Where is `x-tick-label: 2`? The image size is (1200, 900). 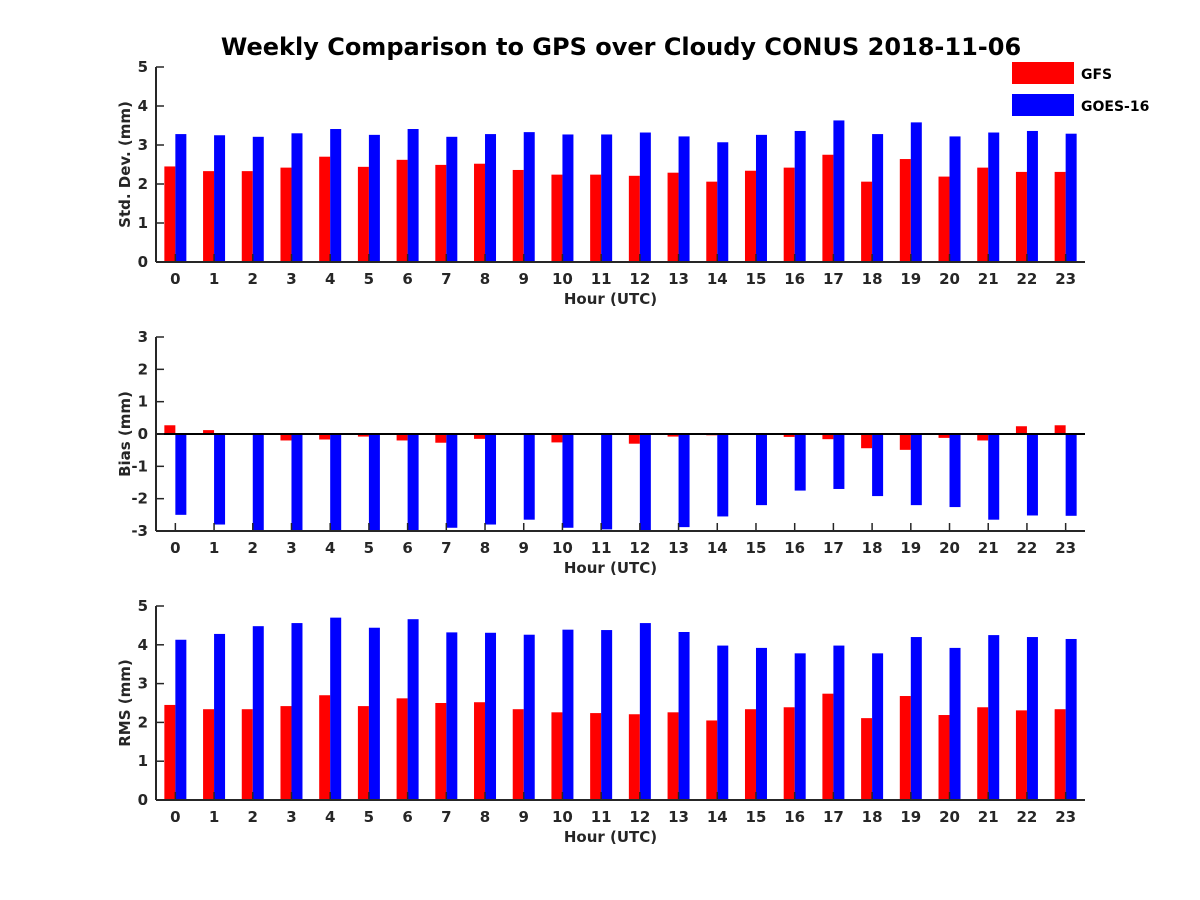 x-tick-label: 2 is located at coordinates (253, 548).